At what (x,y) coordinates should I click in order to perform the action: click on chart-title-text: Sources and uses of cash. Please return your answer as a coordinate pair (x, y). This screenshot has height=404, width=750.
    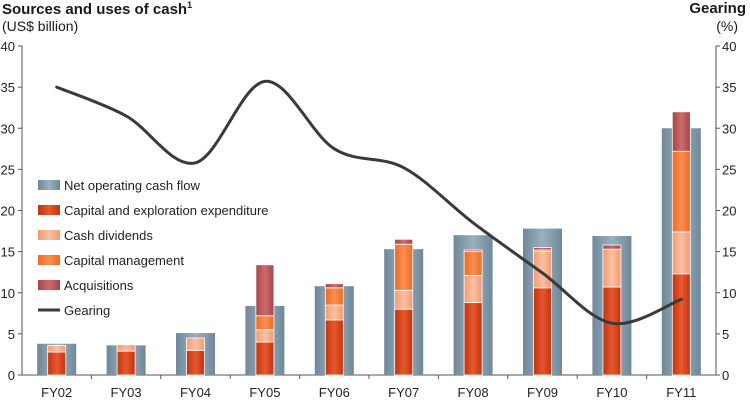
    Looking at the image, I should click on (95, 9).